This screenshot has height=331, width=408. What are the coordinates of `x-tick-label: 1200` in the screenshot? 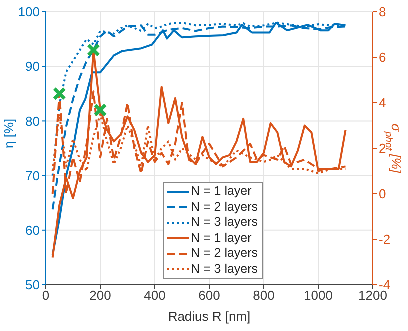 It's located at (373, 296).